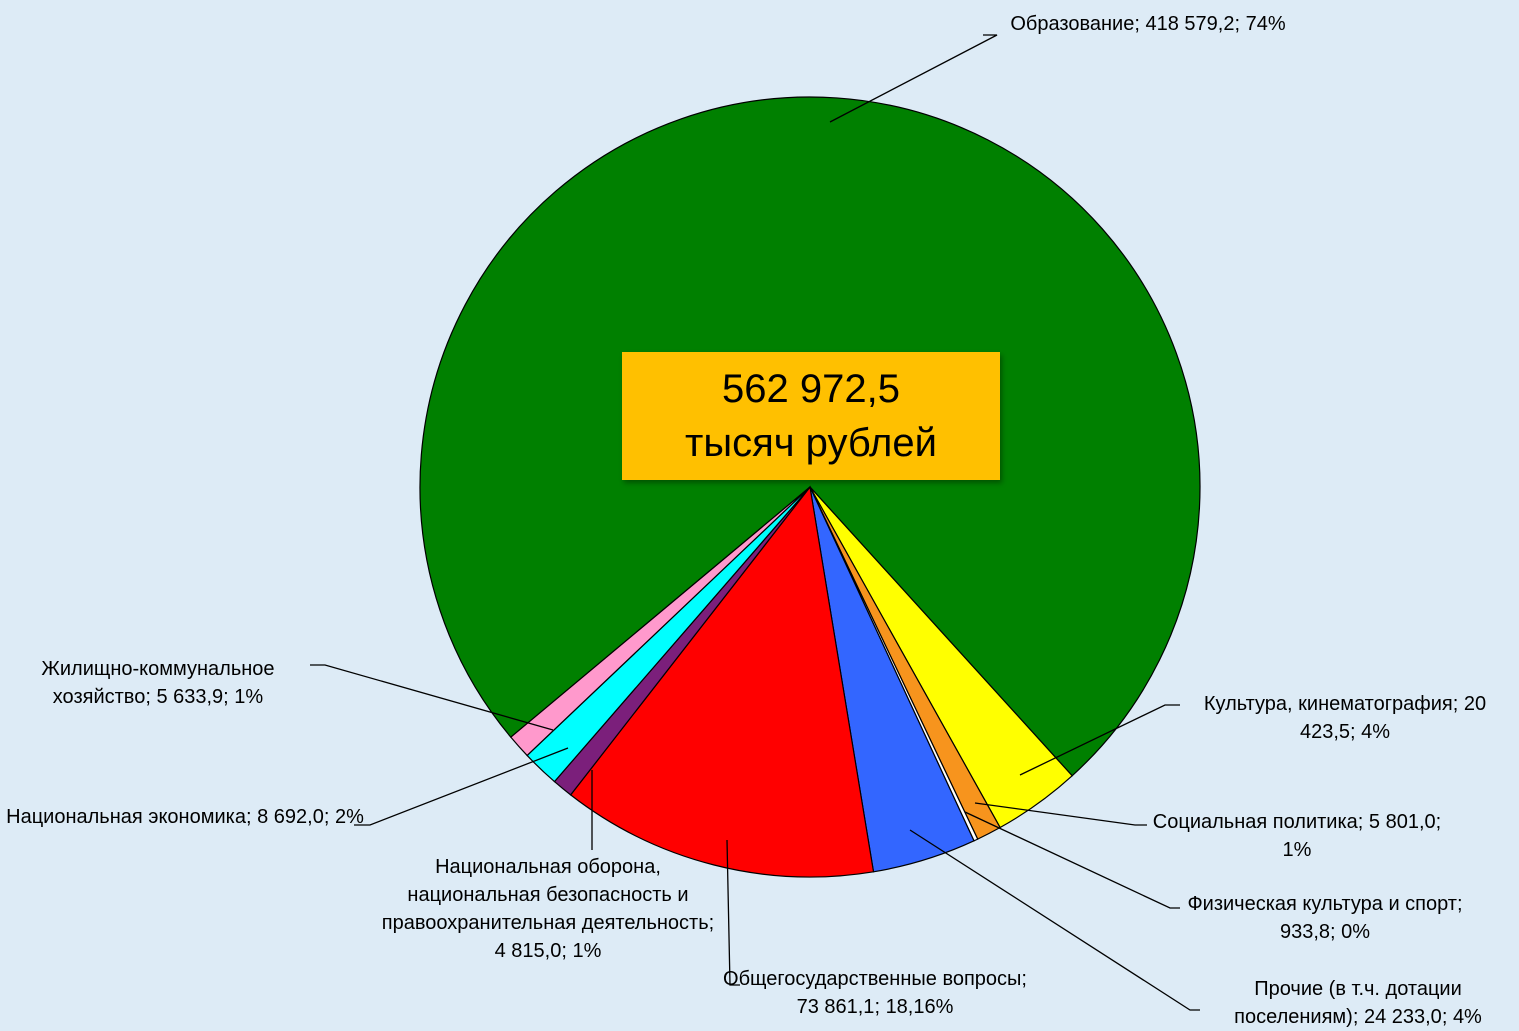 Image resolution: width=1519 pixels, height=1031 pixels. I want to click on category-name: Общегосударственные вопросы, so click(872, 979).